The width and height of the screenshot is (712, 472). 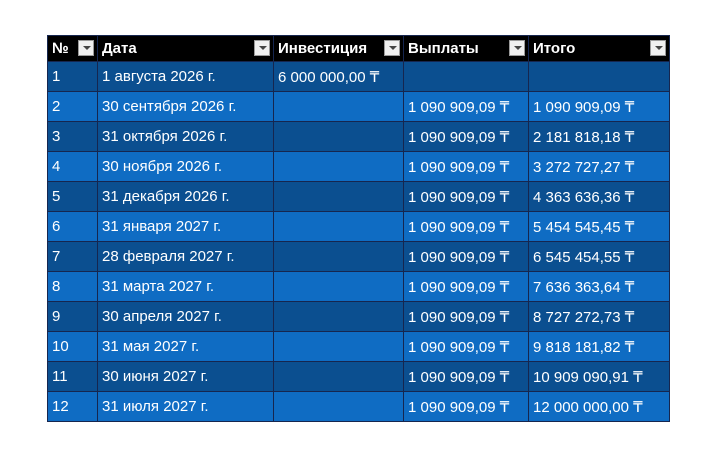 I want to click on table-cell: 3, so click(x=72, y=136).